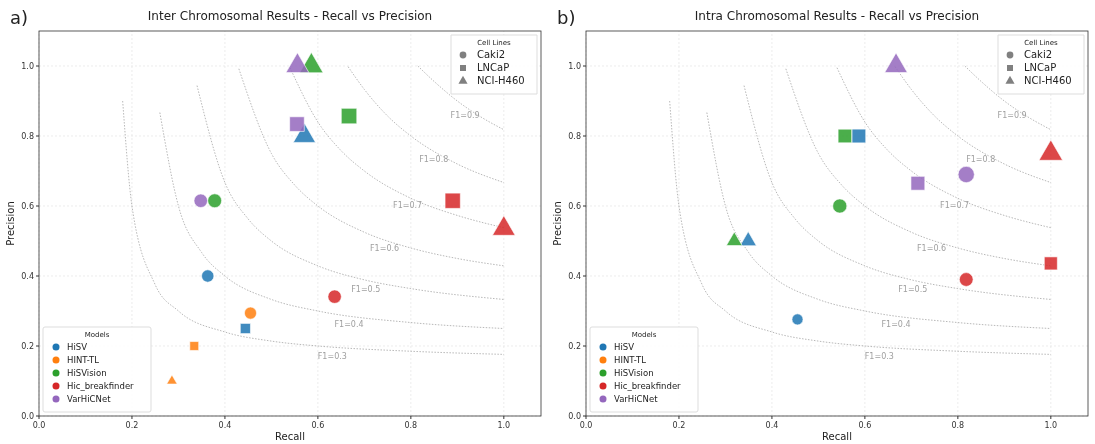  I want to click on chart-title: Intra Chromosomal Results - Recall vs Precision, so click(837, 16).